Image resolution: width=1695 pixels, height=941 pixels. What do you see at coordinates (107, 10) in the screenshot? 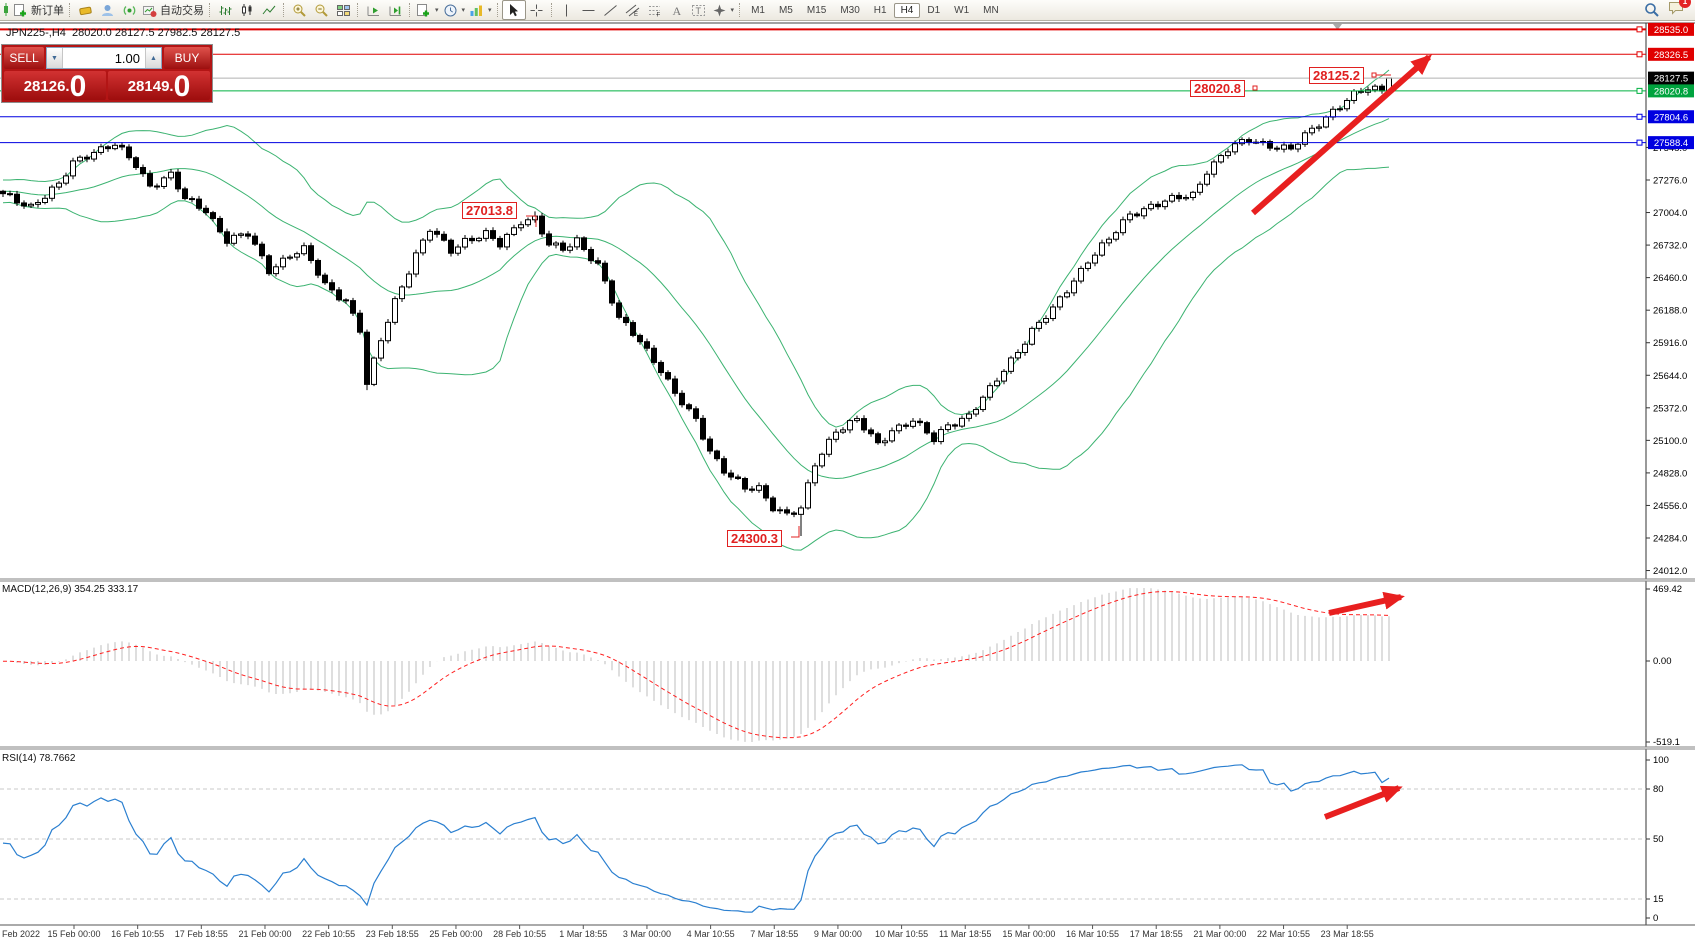
I see `community-button` at bounding box center [107, 10].